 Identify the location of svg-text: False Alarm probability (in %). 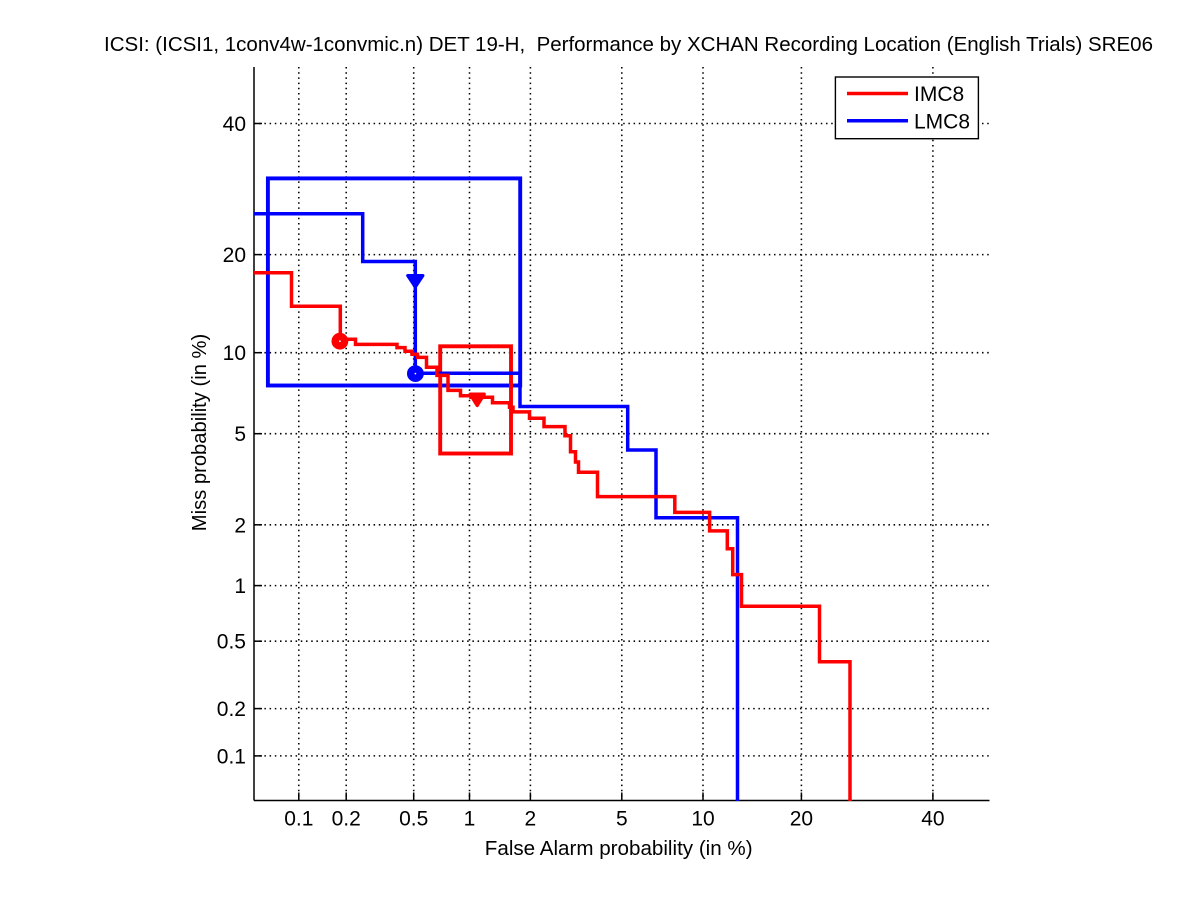
(619, 848).